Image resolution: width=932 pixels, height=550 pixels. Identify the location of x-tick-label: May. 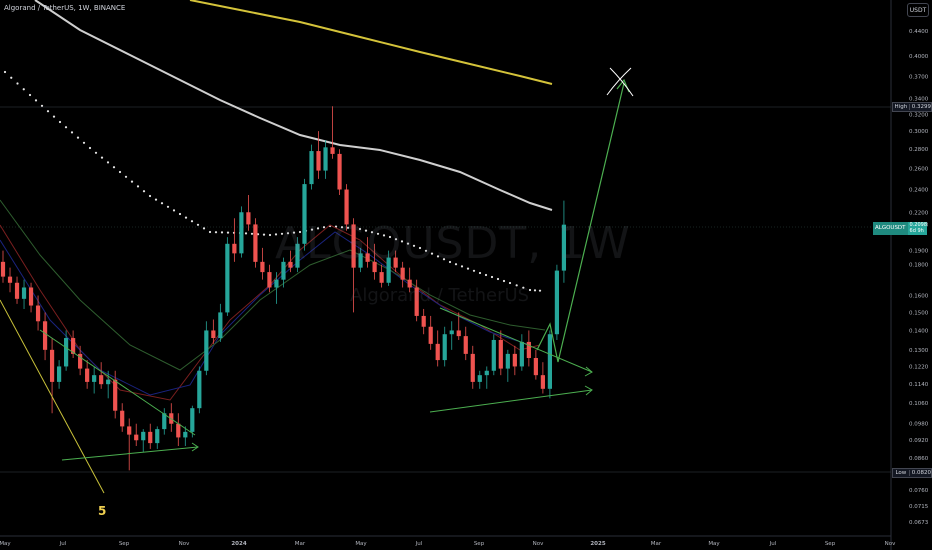
(714, 544).